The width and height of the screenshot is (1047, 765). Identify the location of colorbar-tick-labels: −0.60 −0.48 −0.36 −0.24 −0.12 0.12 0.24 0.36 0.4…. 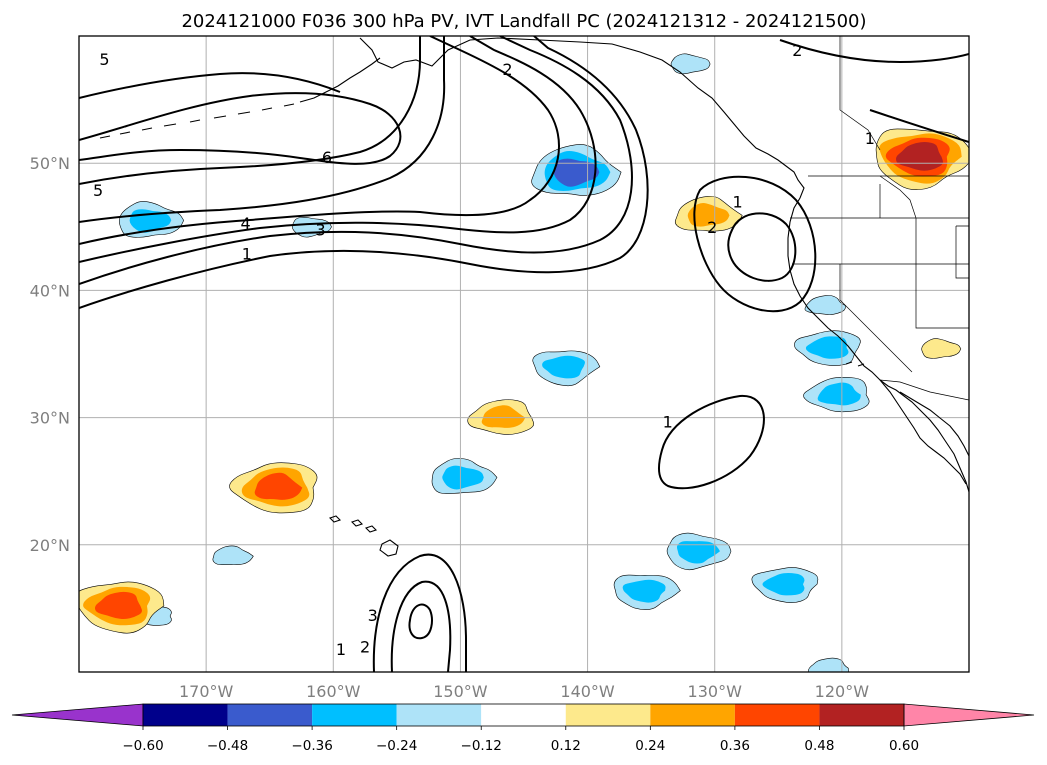
(520, 740).